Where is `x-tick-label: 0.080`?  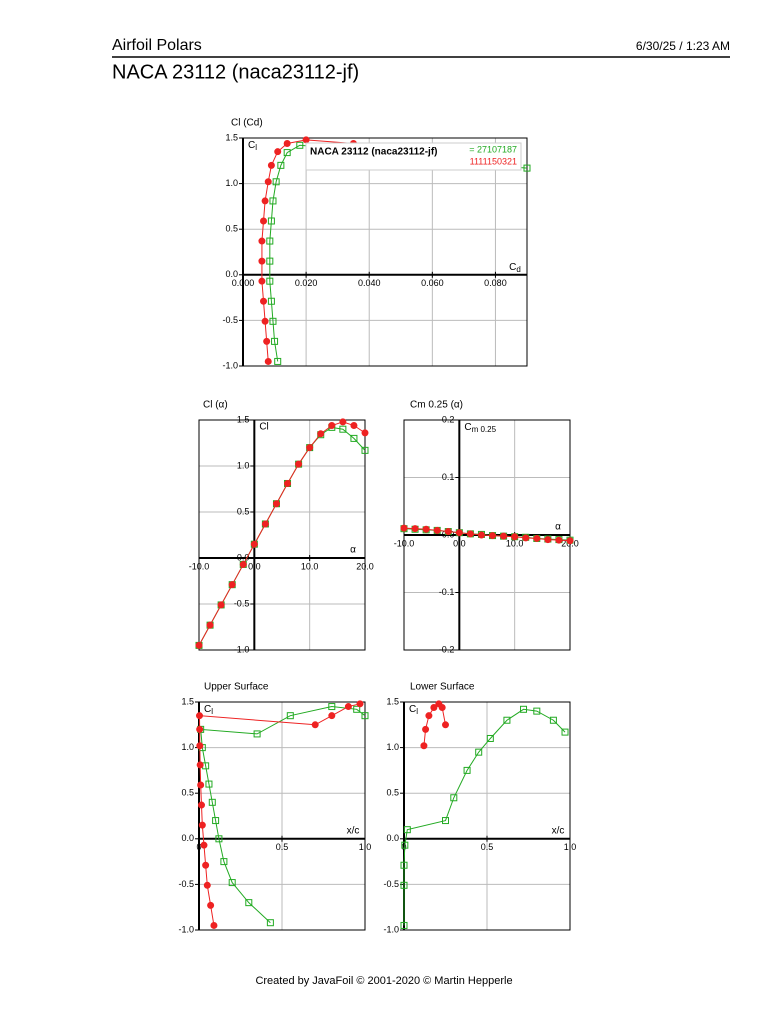
x-tick-label: 0.080 is located at coordinates (495, 283).